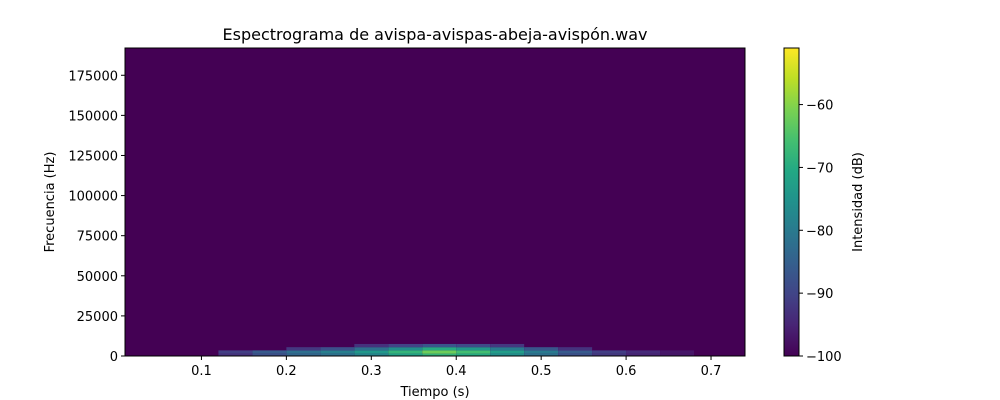 The height and width of the screenshot is (400, 1000). Describe the element at coordinates (50, 202) in the screenshot. I see `y-axis-label: Frecuencia (Hz)` at that location.